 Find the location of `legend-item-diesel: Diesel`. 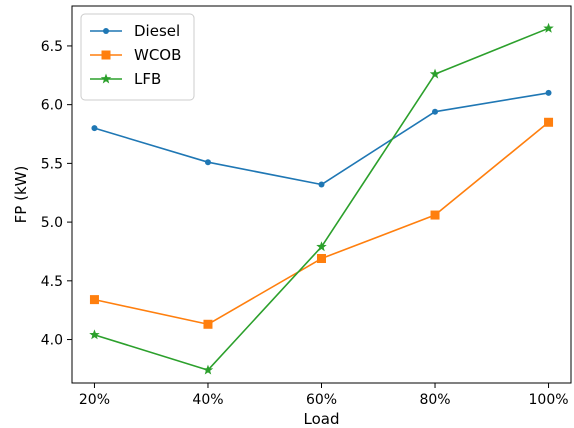

legend-item-diesel: Diesel is located at coordinates (135, 31).